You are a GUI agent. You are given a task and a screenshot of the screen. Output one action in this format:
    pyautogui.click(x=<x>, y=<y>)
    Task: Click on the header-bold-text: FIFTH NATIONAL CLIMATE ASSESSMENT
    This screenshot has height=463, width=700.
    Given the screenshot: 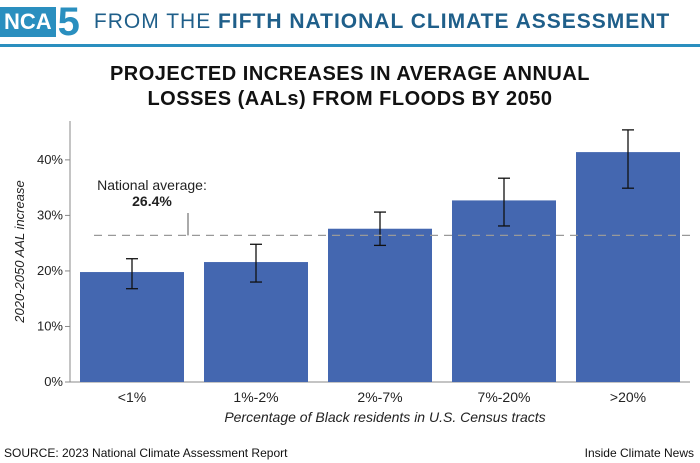 What is the action you would take?
    pyautogui.click(x=444, y=21)
    